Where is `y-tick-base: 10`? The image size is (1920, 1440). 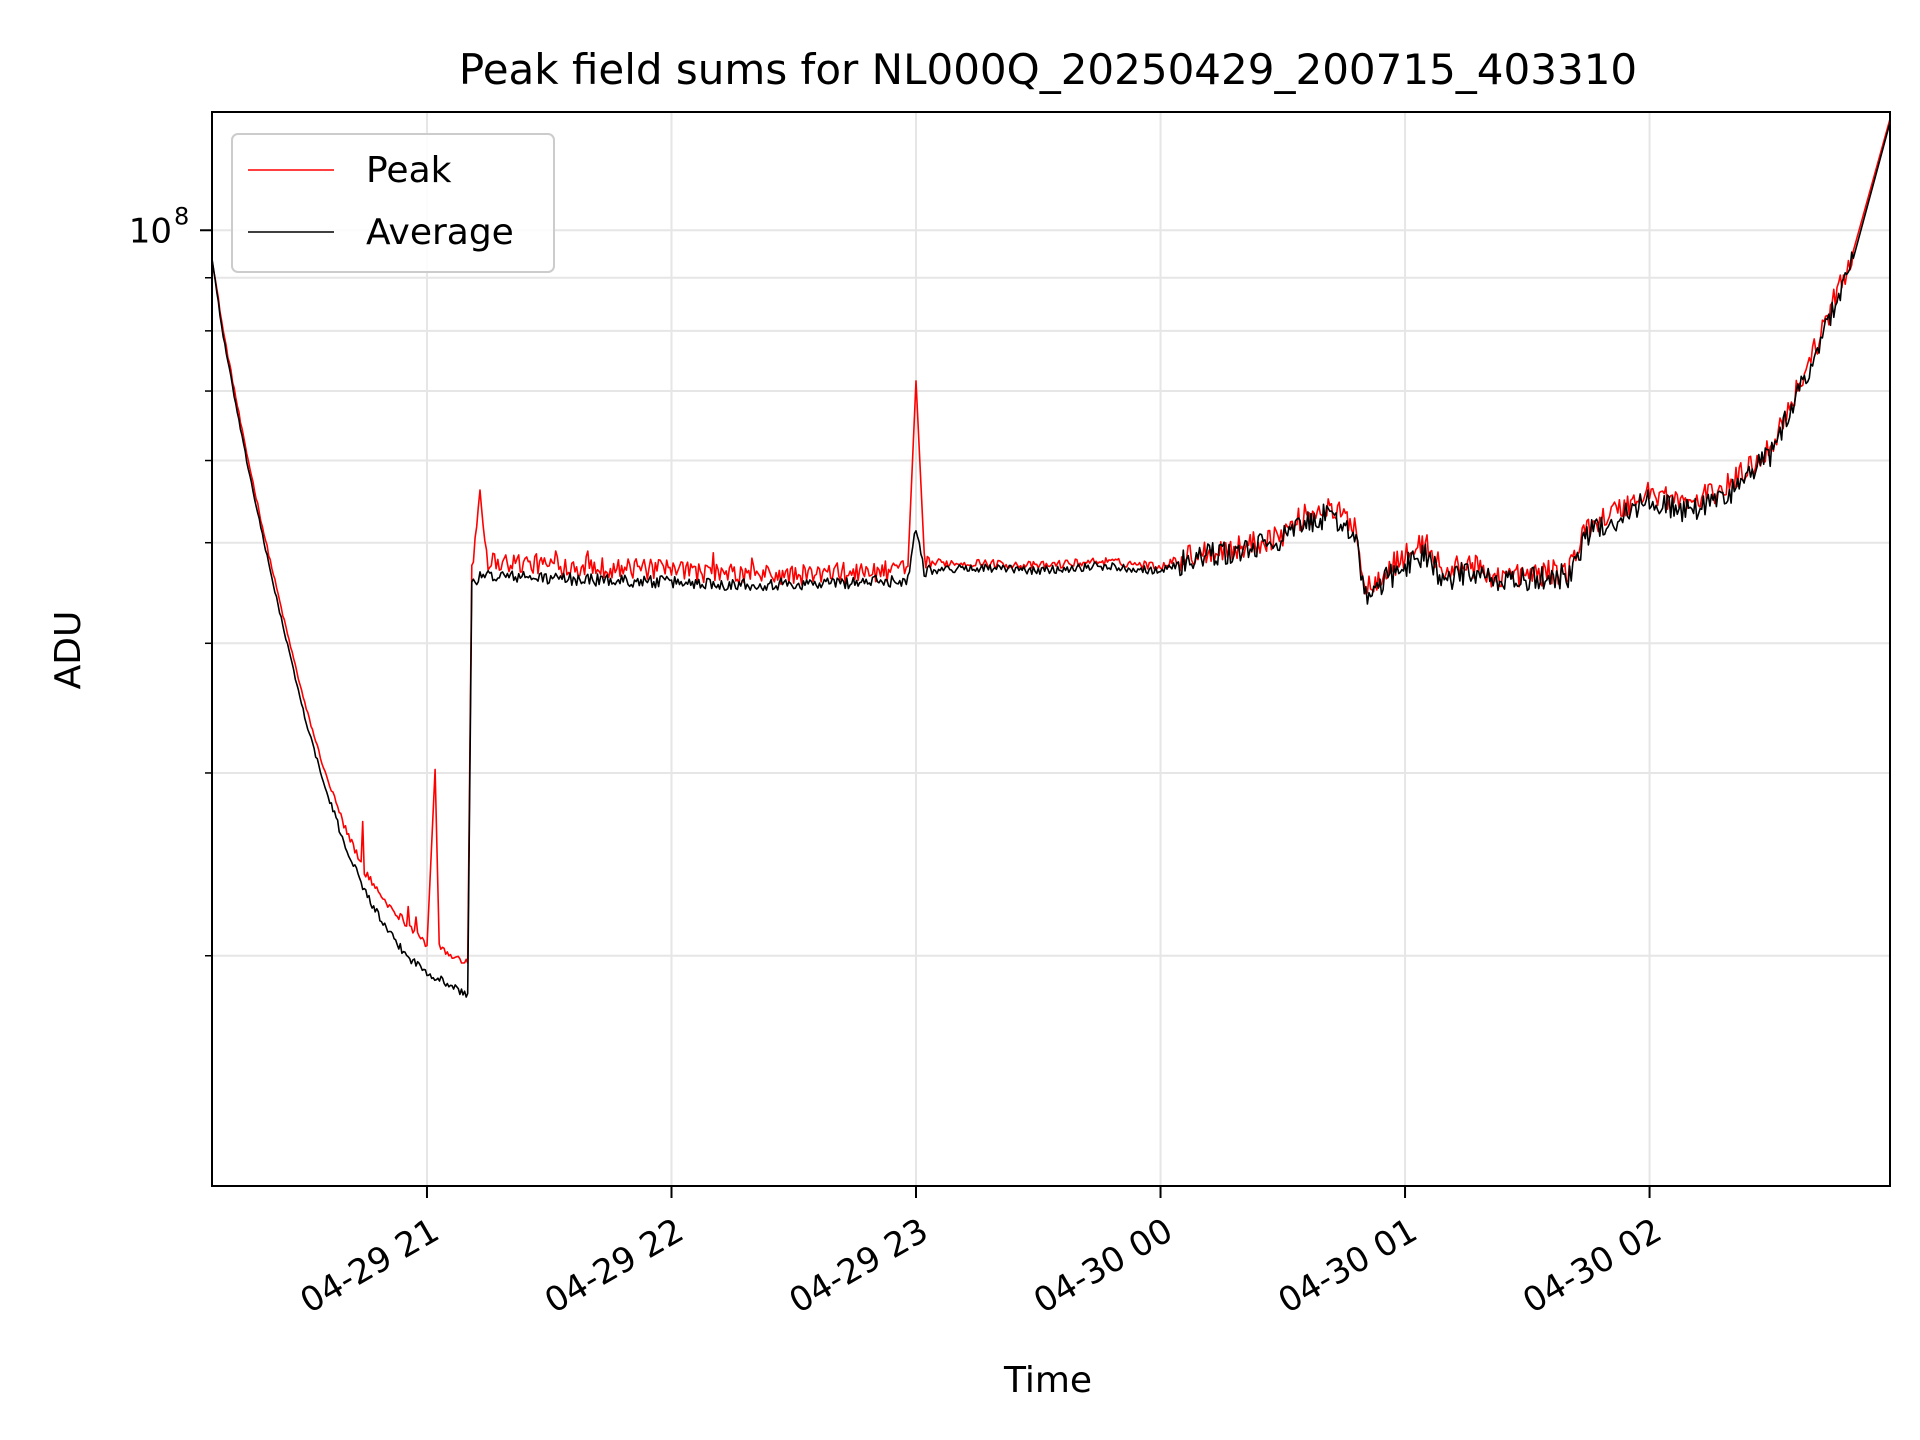
y-tick-base: 10 is located at coordinates (150, 231).